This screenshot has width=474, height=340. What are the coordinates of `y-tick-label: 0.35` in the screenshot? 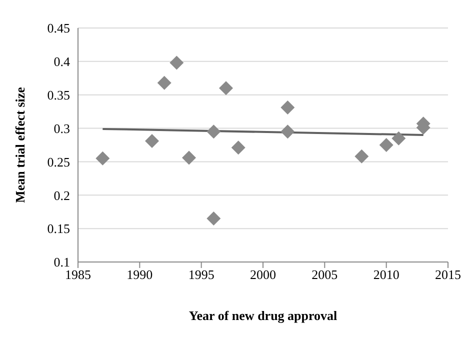 It's located at (58, 94).